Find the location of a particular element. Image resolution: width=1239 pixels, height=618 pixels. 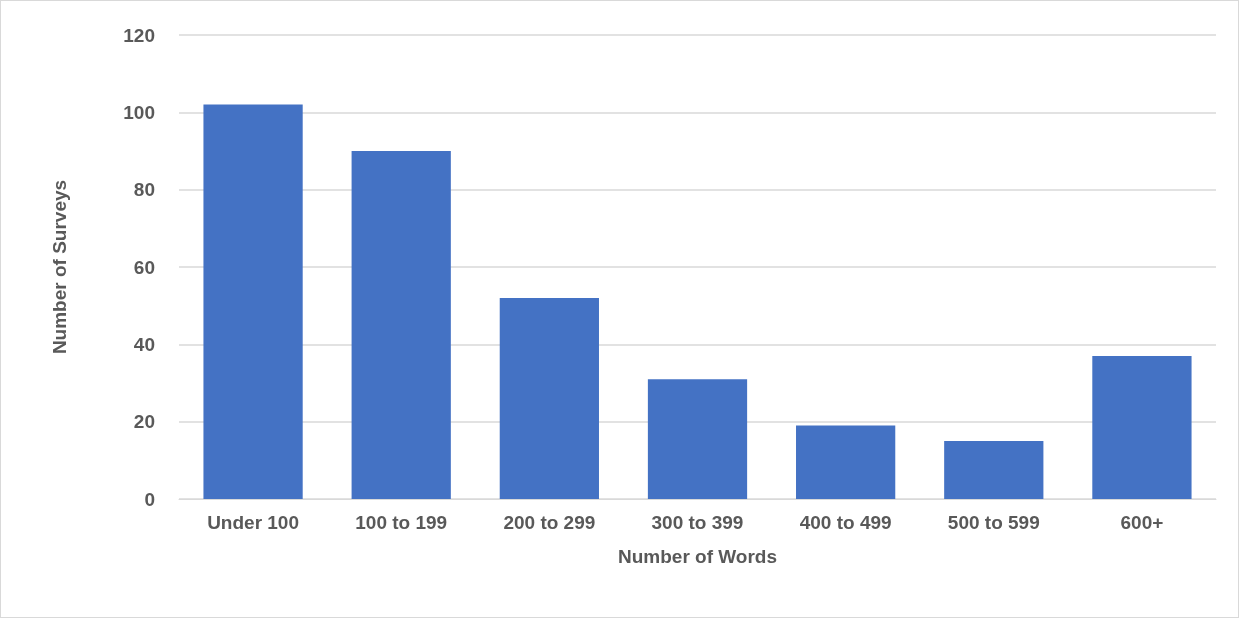

x-tick-label: 300 to 399 is located at coordinates (697, 522).